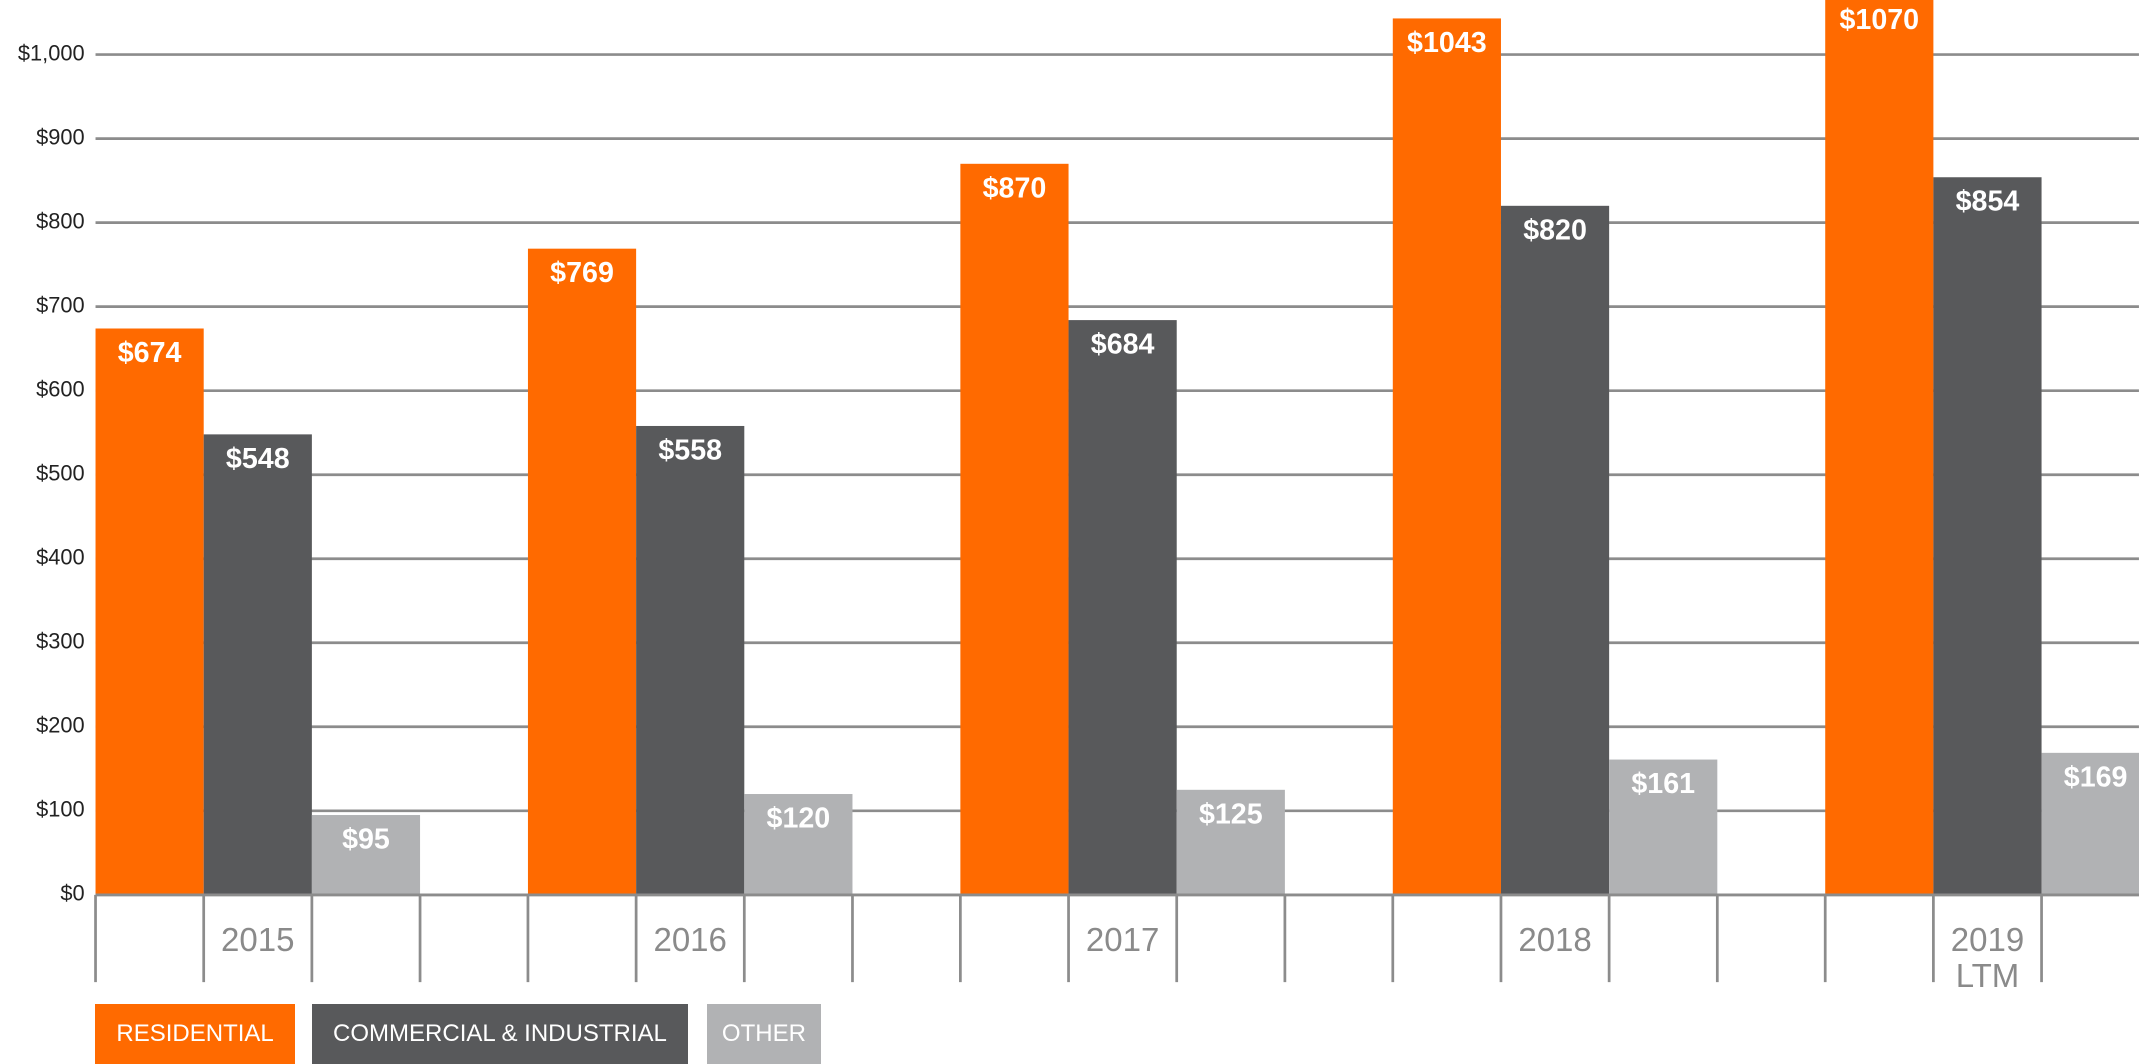 The width and height of the screenshot is (2139, 1064). What do you see at coordinates (1987, 958) in the screenshot?
I see `x-tick-label: 2019 LTM` at bounding box center [1987, 958].